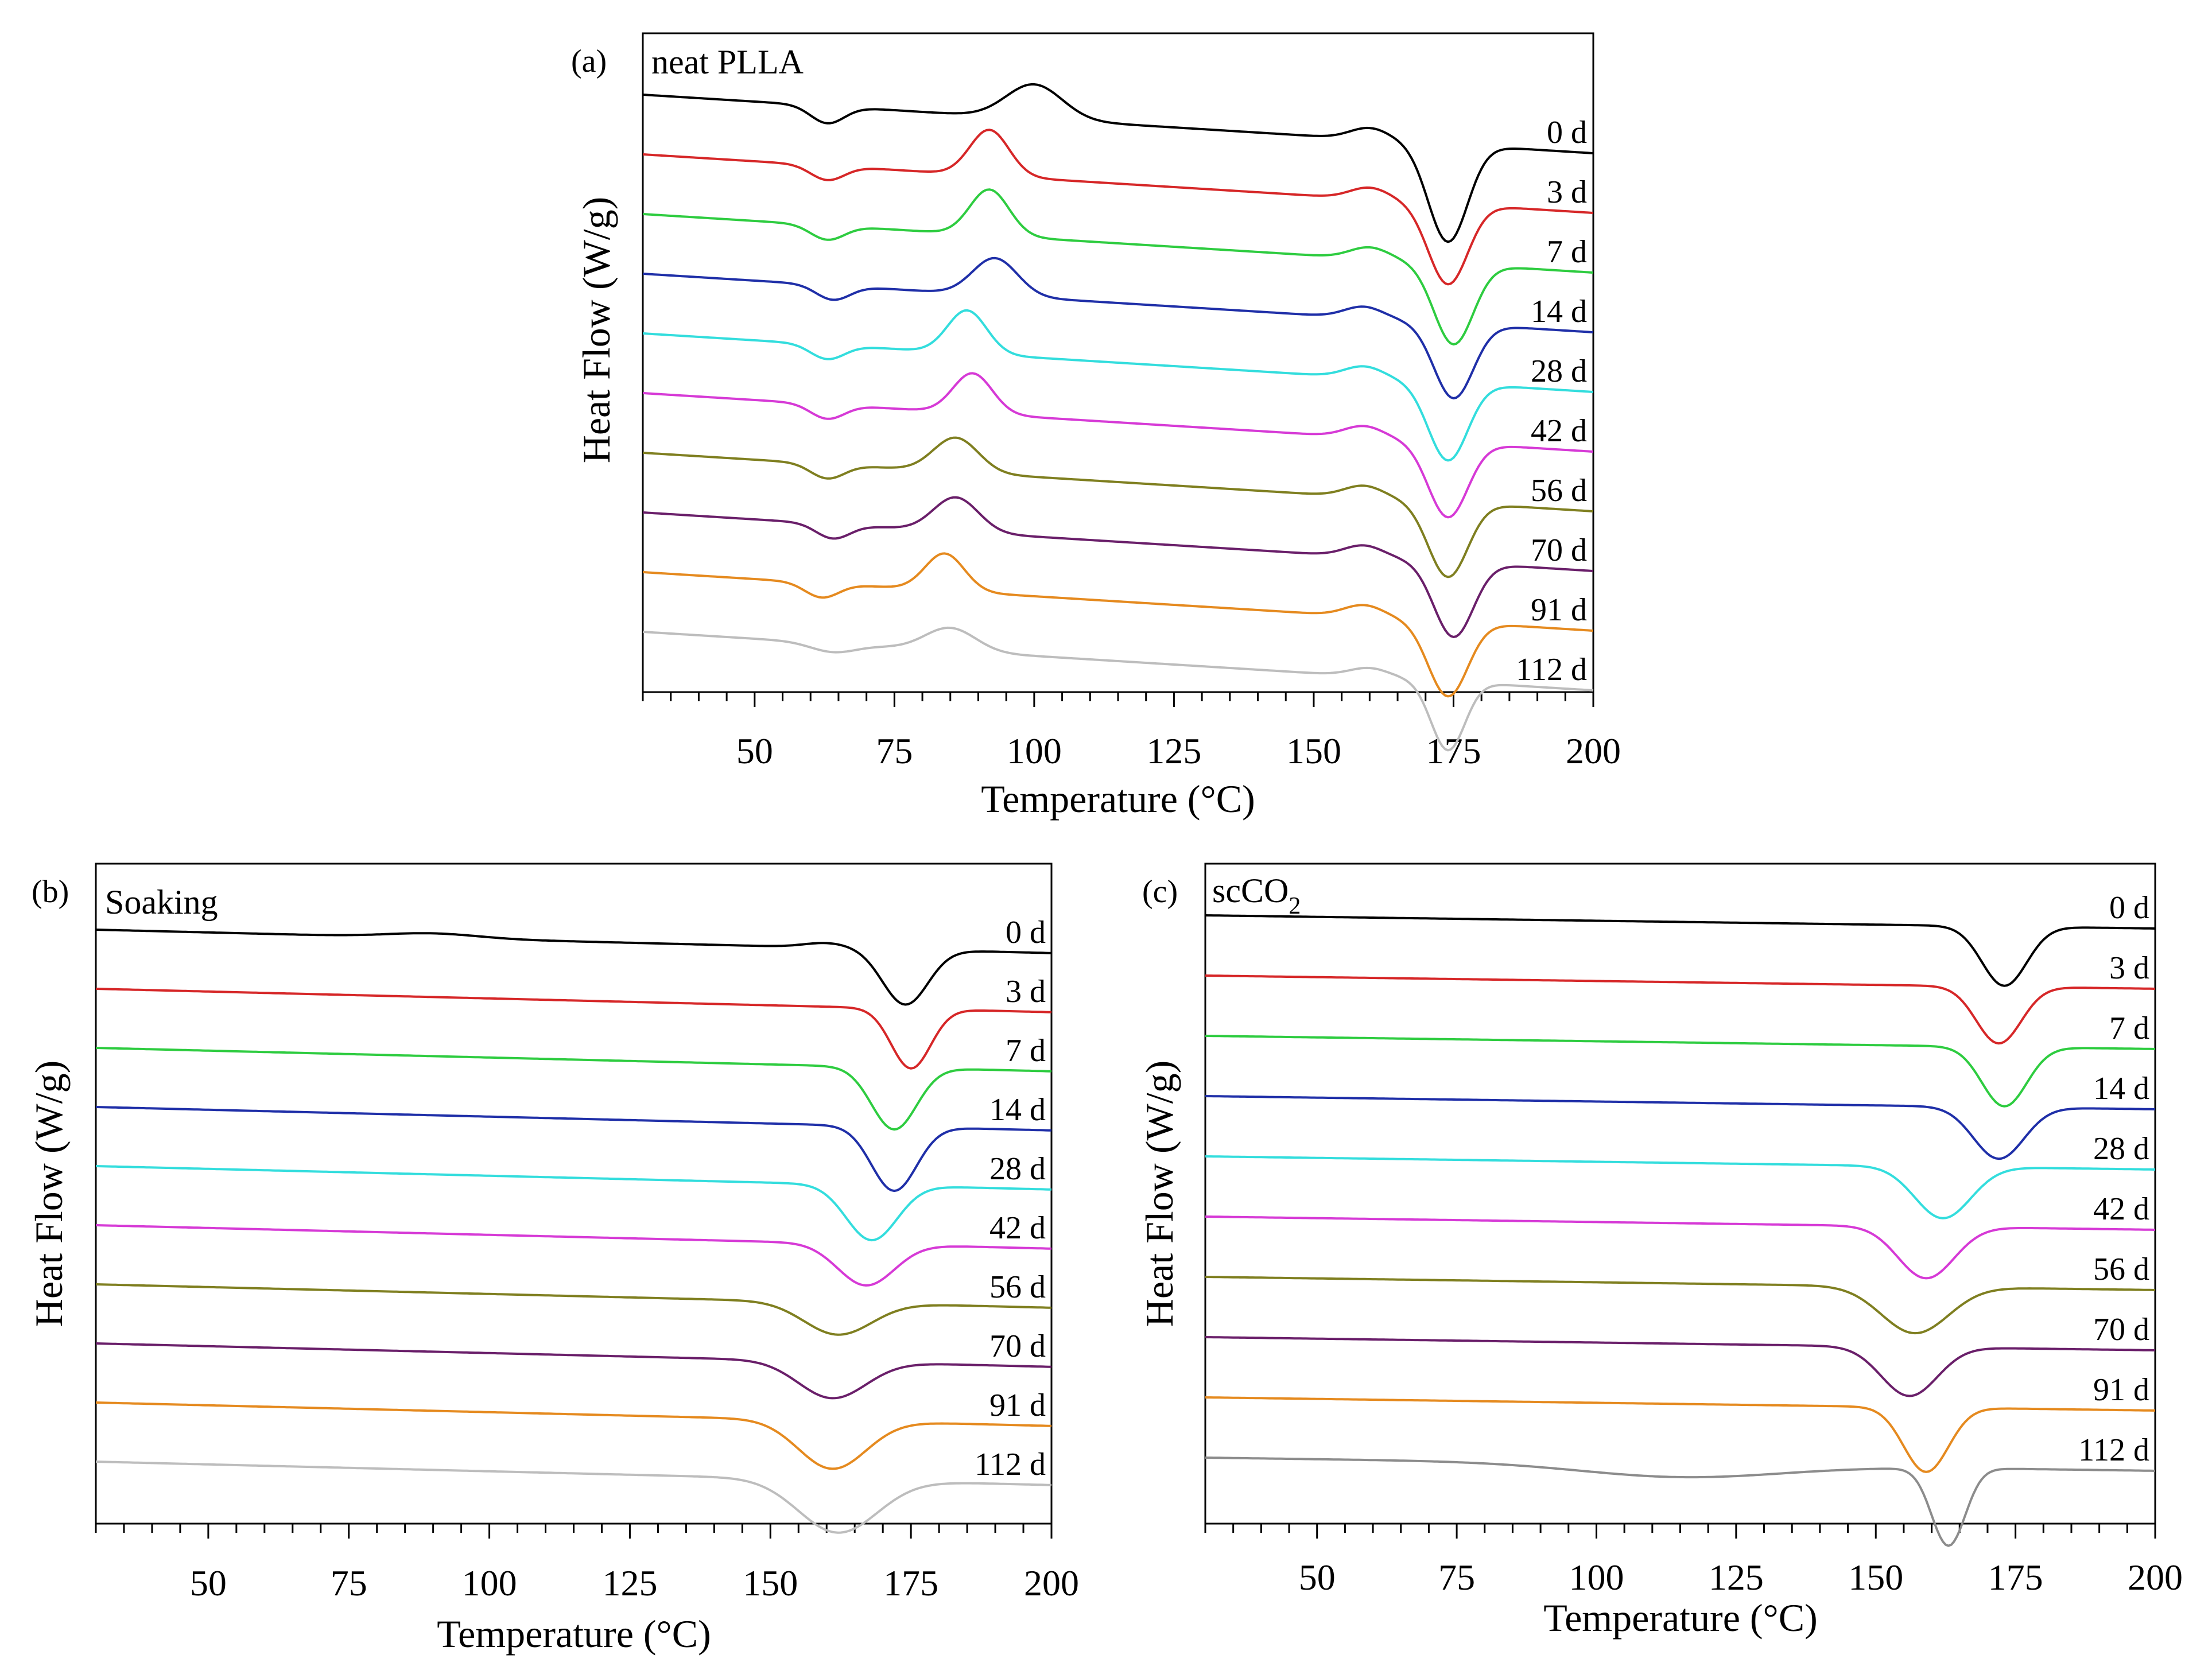 The height and width of the screenshot is (1678, 2212). What do you see at coordinates (50, 892) in the screenshot?
I see `panel-b-letter: (b)` at bounding box center [50, 892].